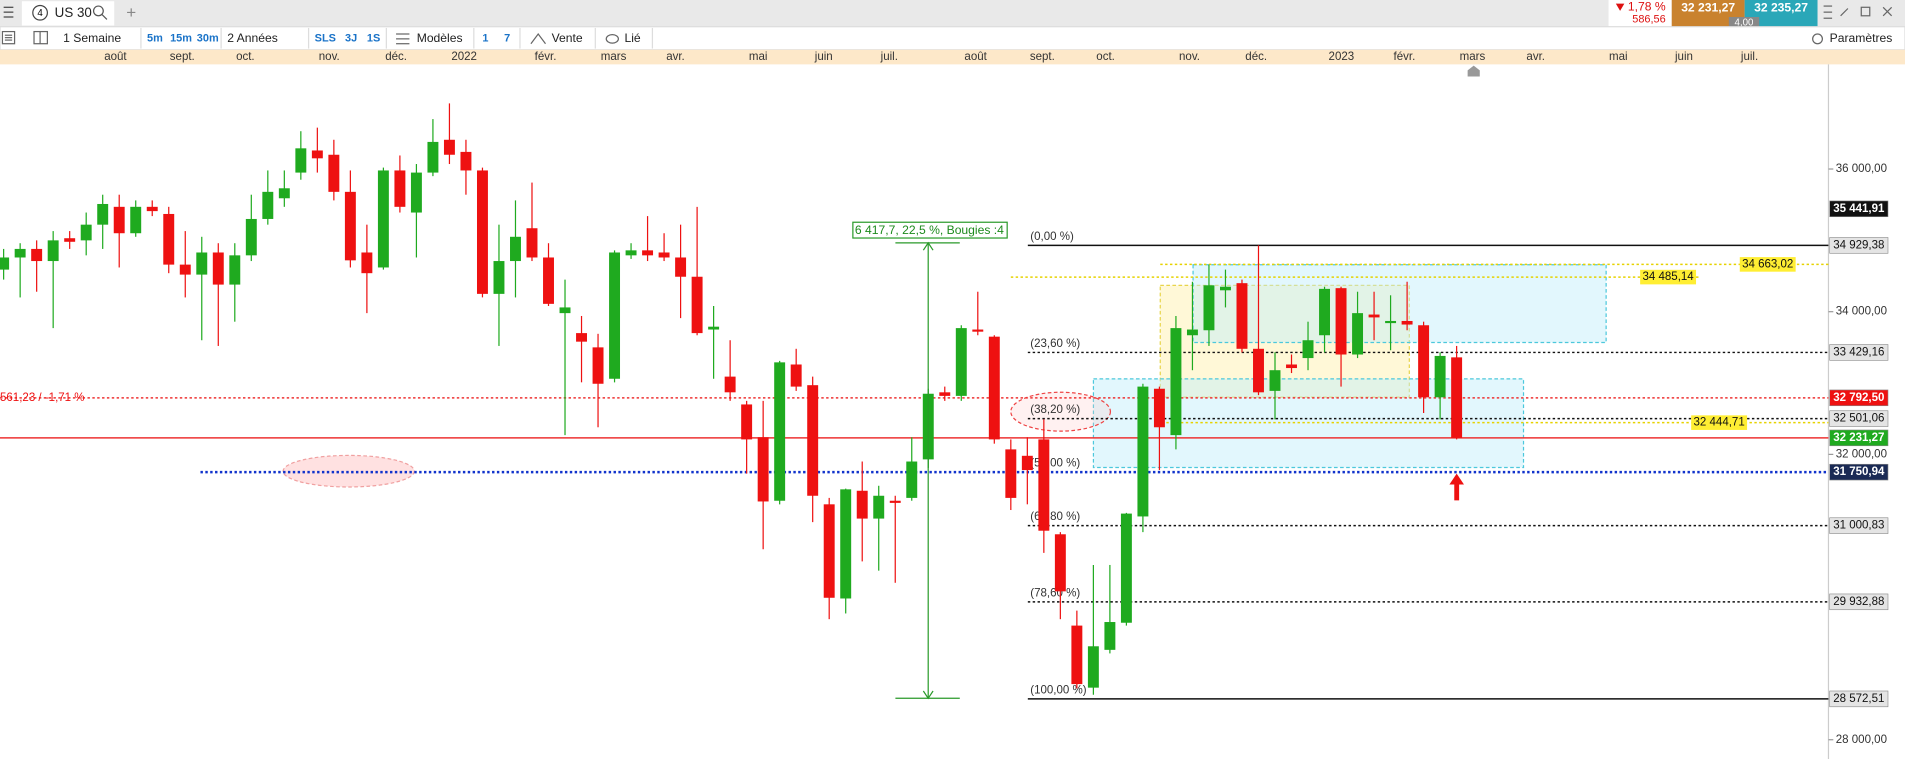 The image size is (1905, 759). I want to click on settings-icon, so click(1817, 39).